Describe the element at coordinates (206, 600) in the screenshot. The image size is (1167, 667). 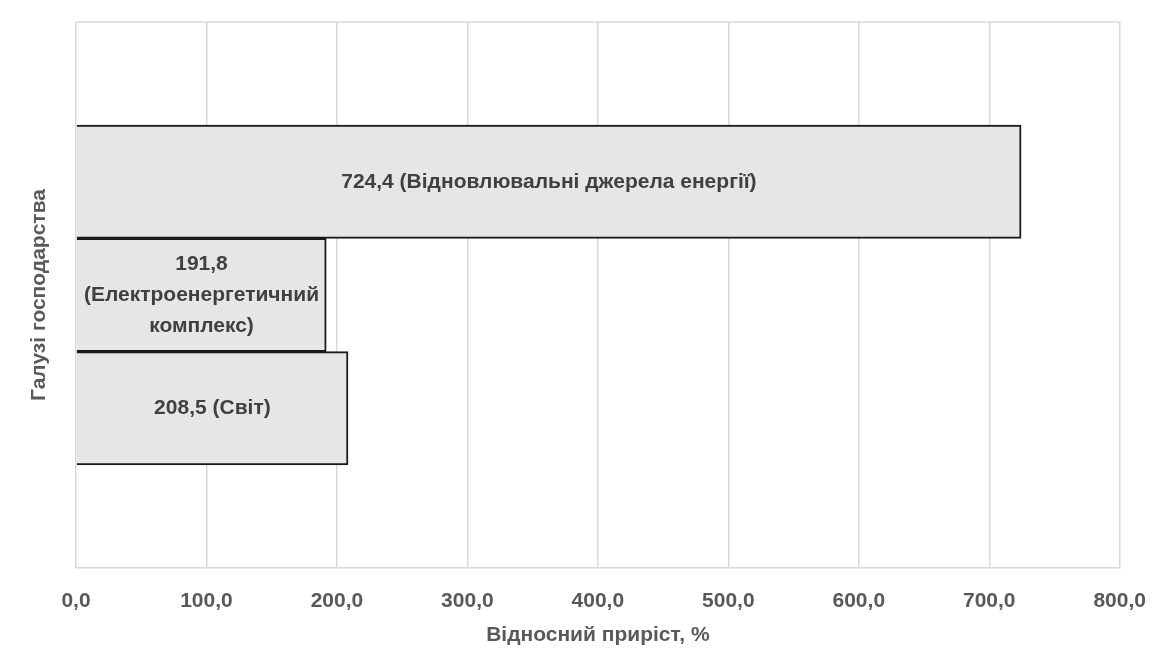
I see `x-tick-label: 100,0` at that location.